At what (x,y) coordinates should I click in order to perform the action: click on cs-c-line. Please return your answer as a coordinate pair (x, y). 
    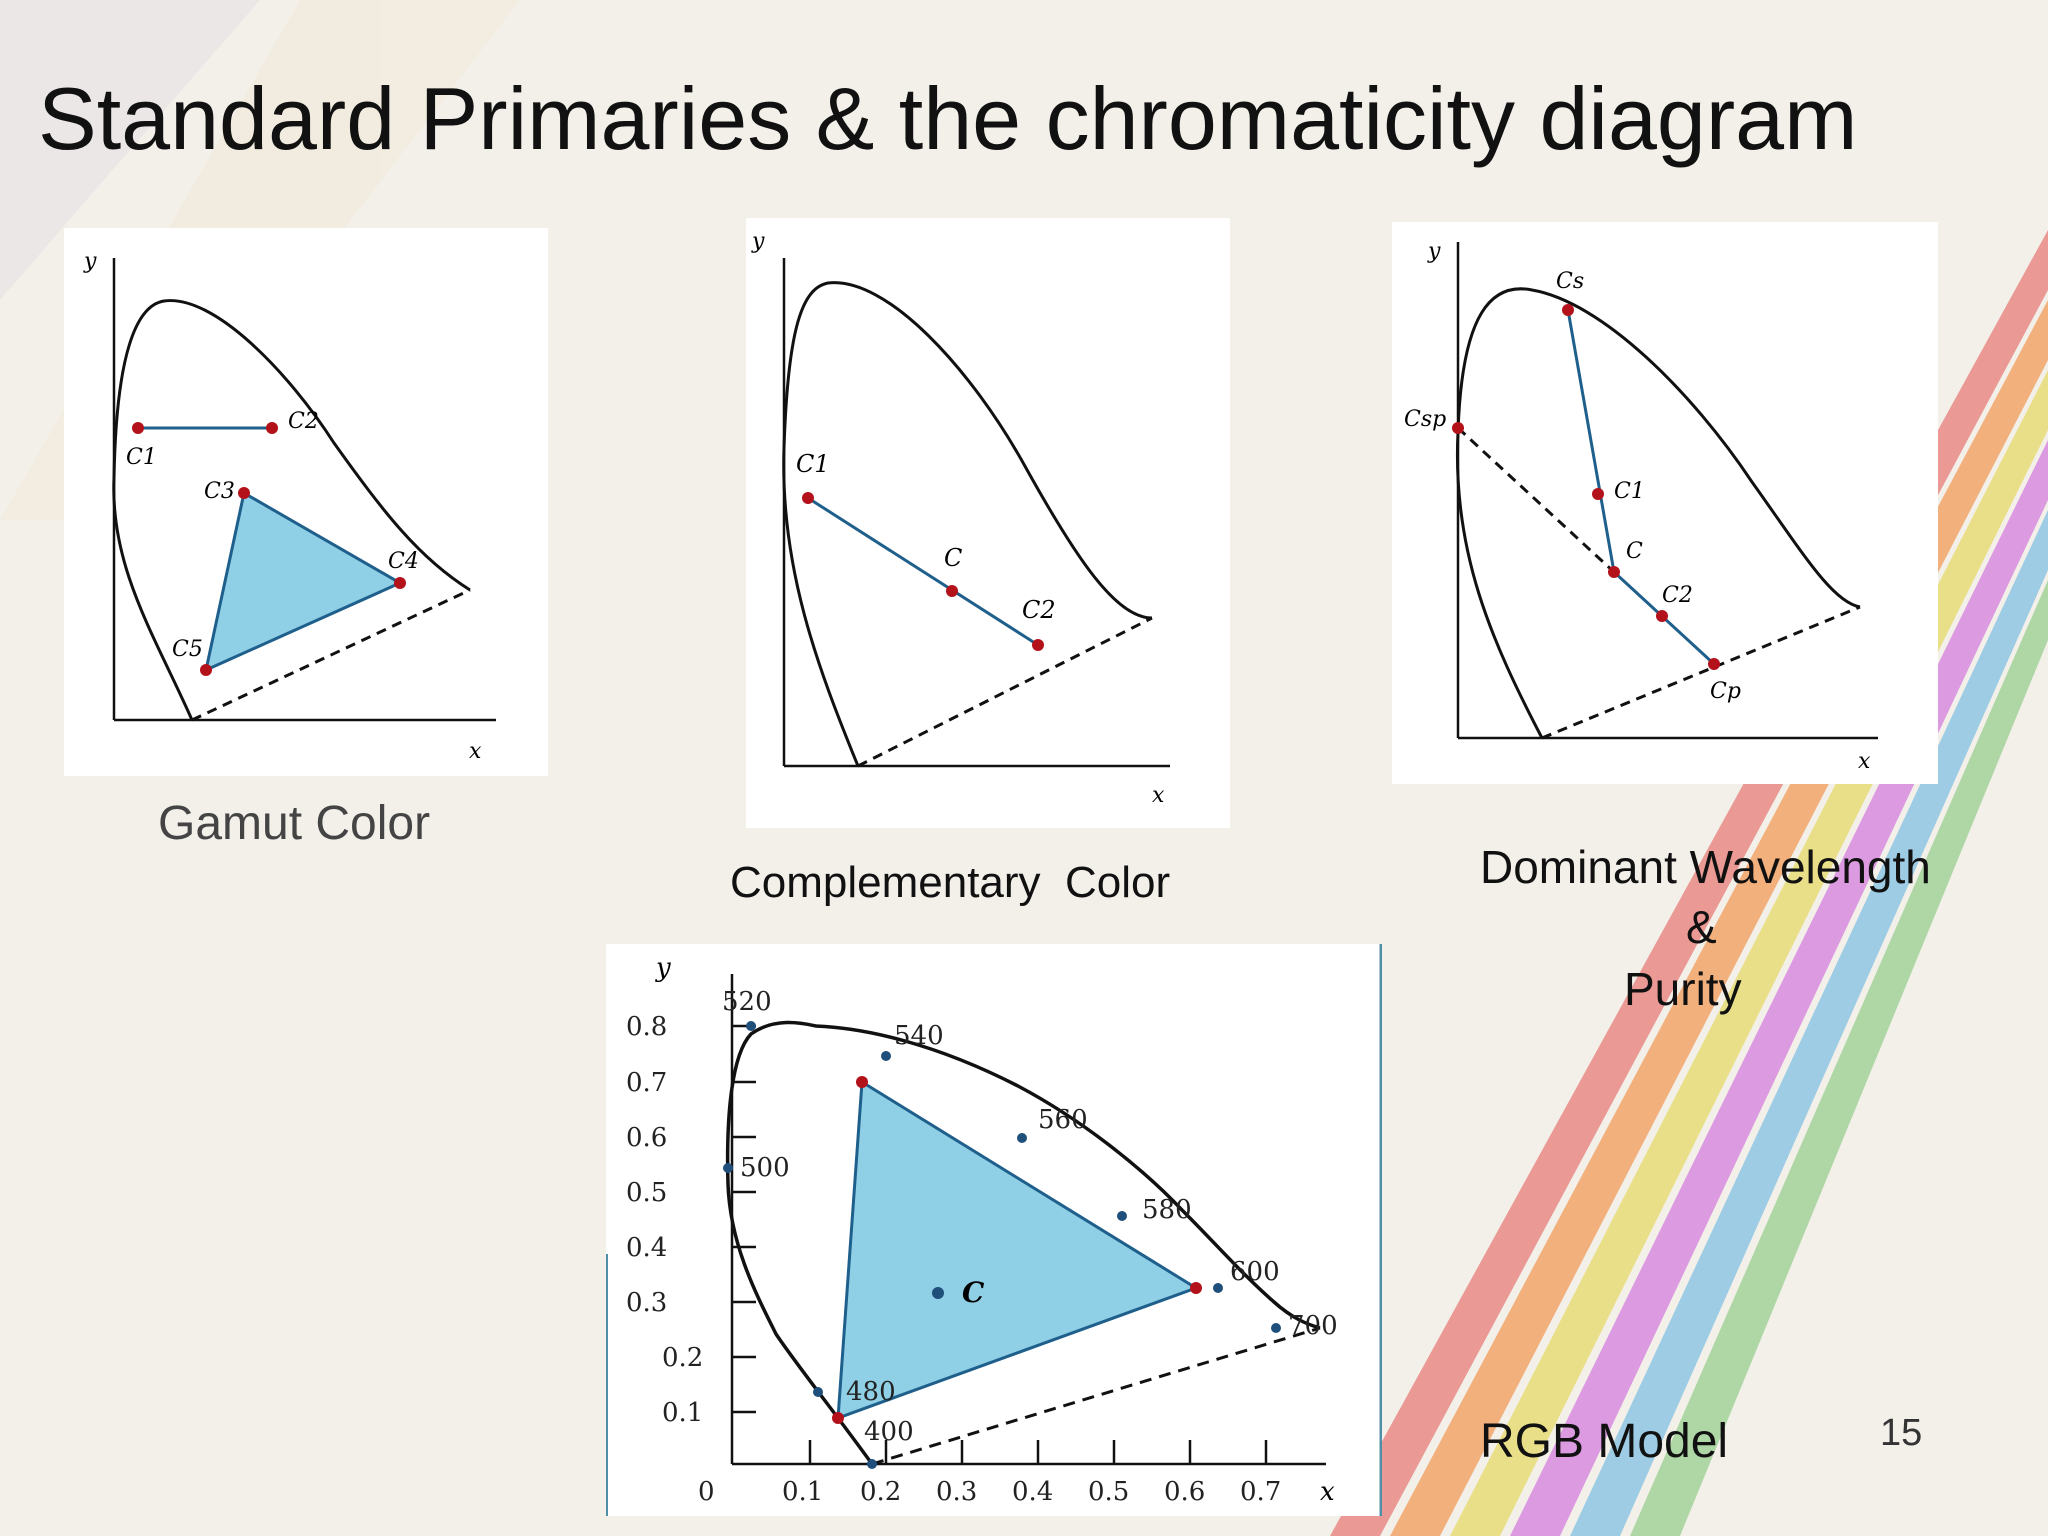
    Looking at the image, I should click on (1591, 441).